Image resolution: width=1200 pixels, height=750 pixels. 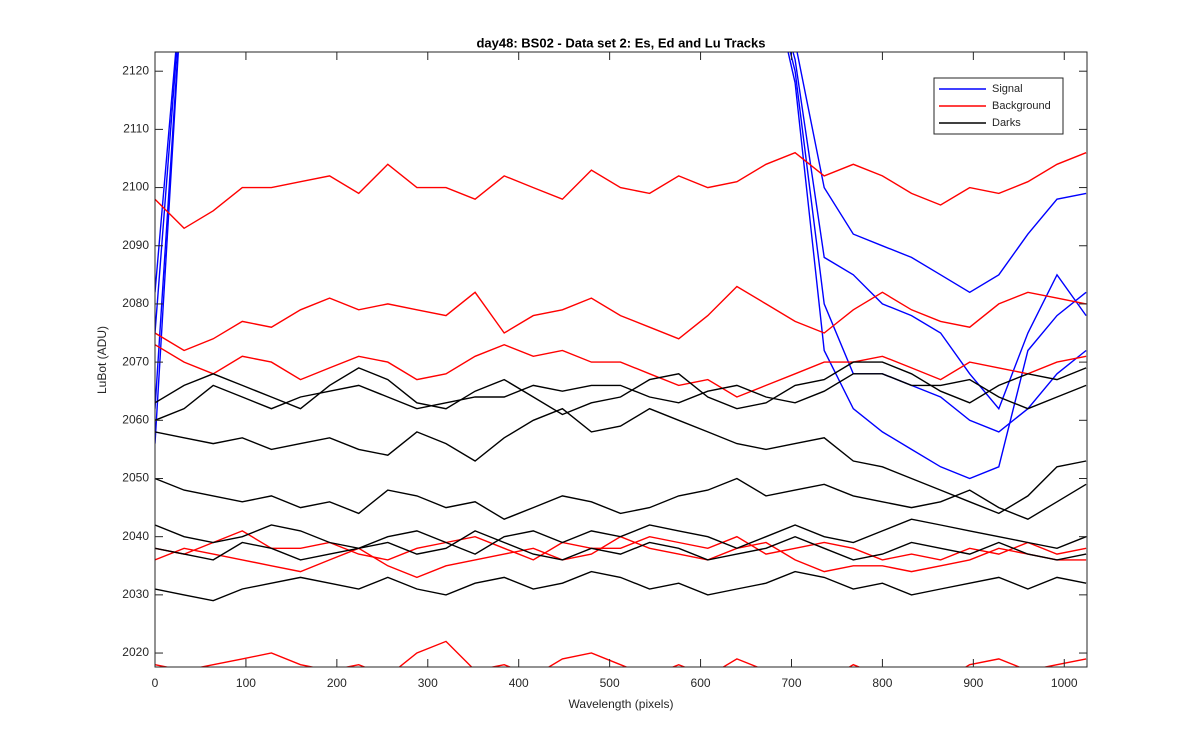 What do you see at coordinates (135, 245) in the screenshot?
I see `y-tick-label: 2090` at bounding box center [135, 245].